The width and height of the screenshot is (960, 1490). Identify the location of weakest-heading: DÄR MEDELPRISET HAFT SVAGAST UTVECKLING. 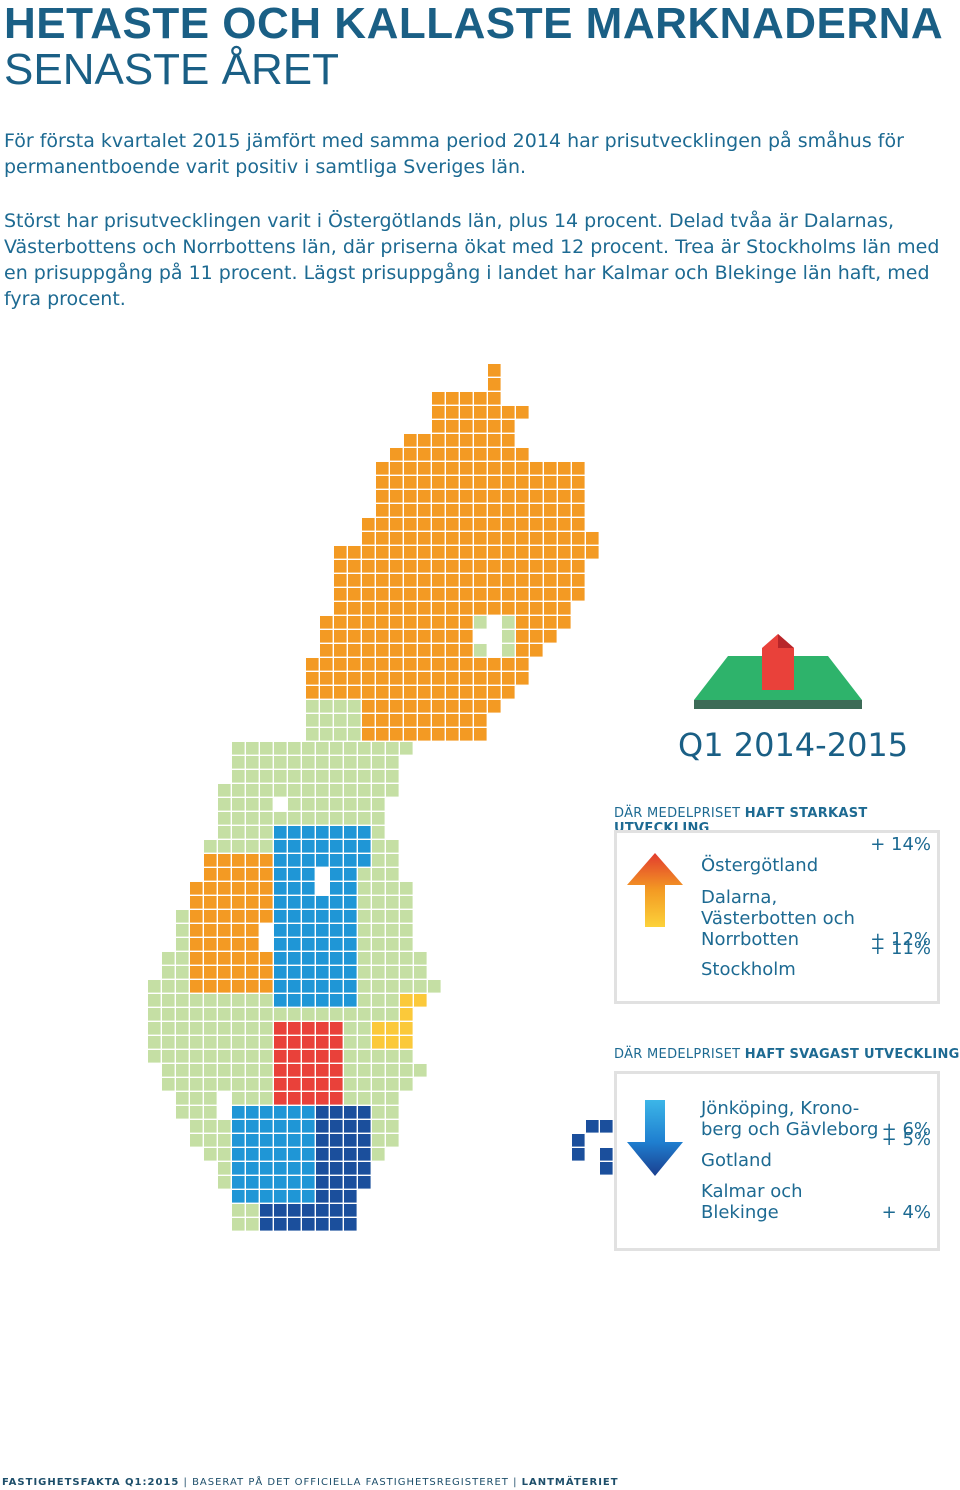
(787, 1054).